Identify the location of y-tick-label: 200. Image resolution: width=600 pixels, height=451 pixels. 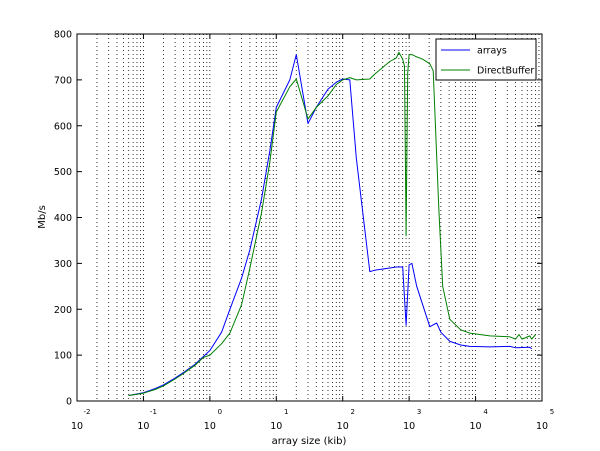
(63, 310).